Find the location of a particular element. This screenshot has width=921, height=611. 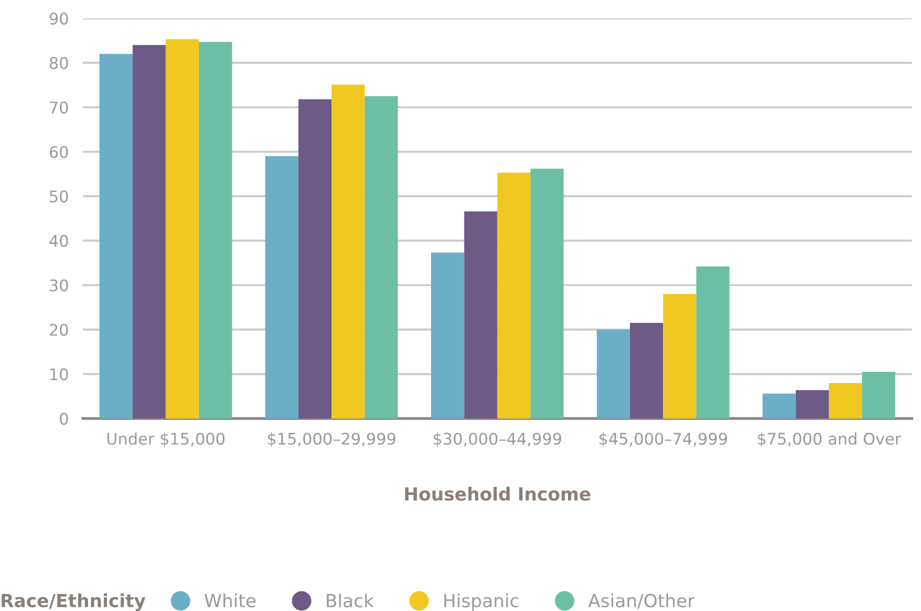

x-tick-label: $75,000 and Over is located at coordinates (830, 439).